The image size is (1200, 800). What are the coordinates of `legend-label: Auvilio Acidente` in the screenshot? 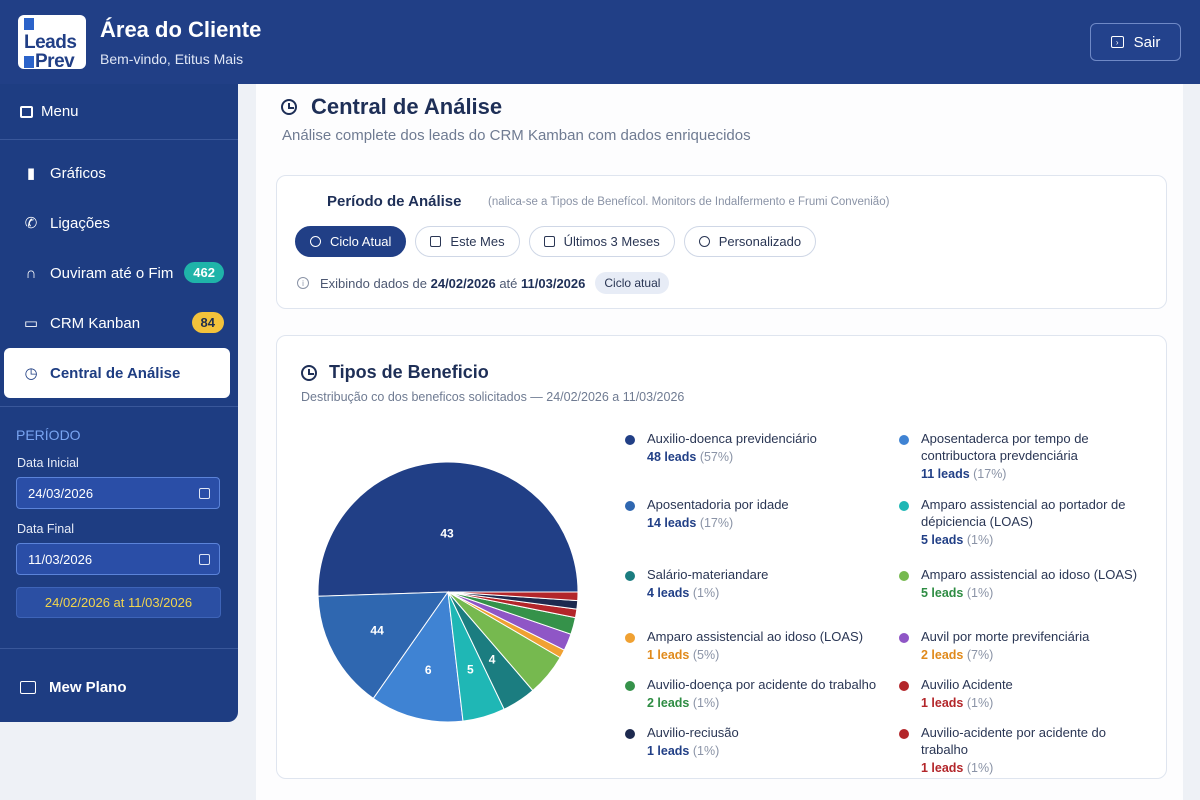 It's located at (967, 684).